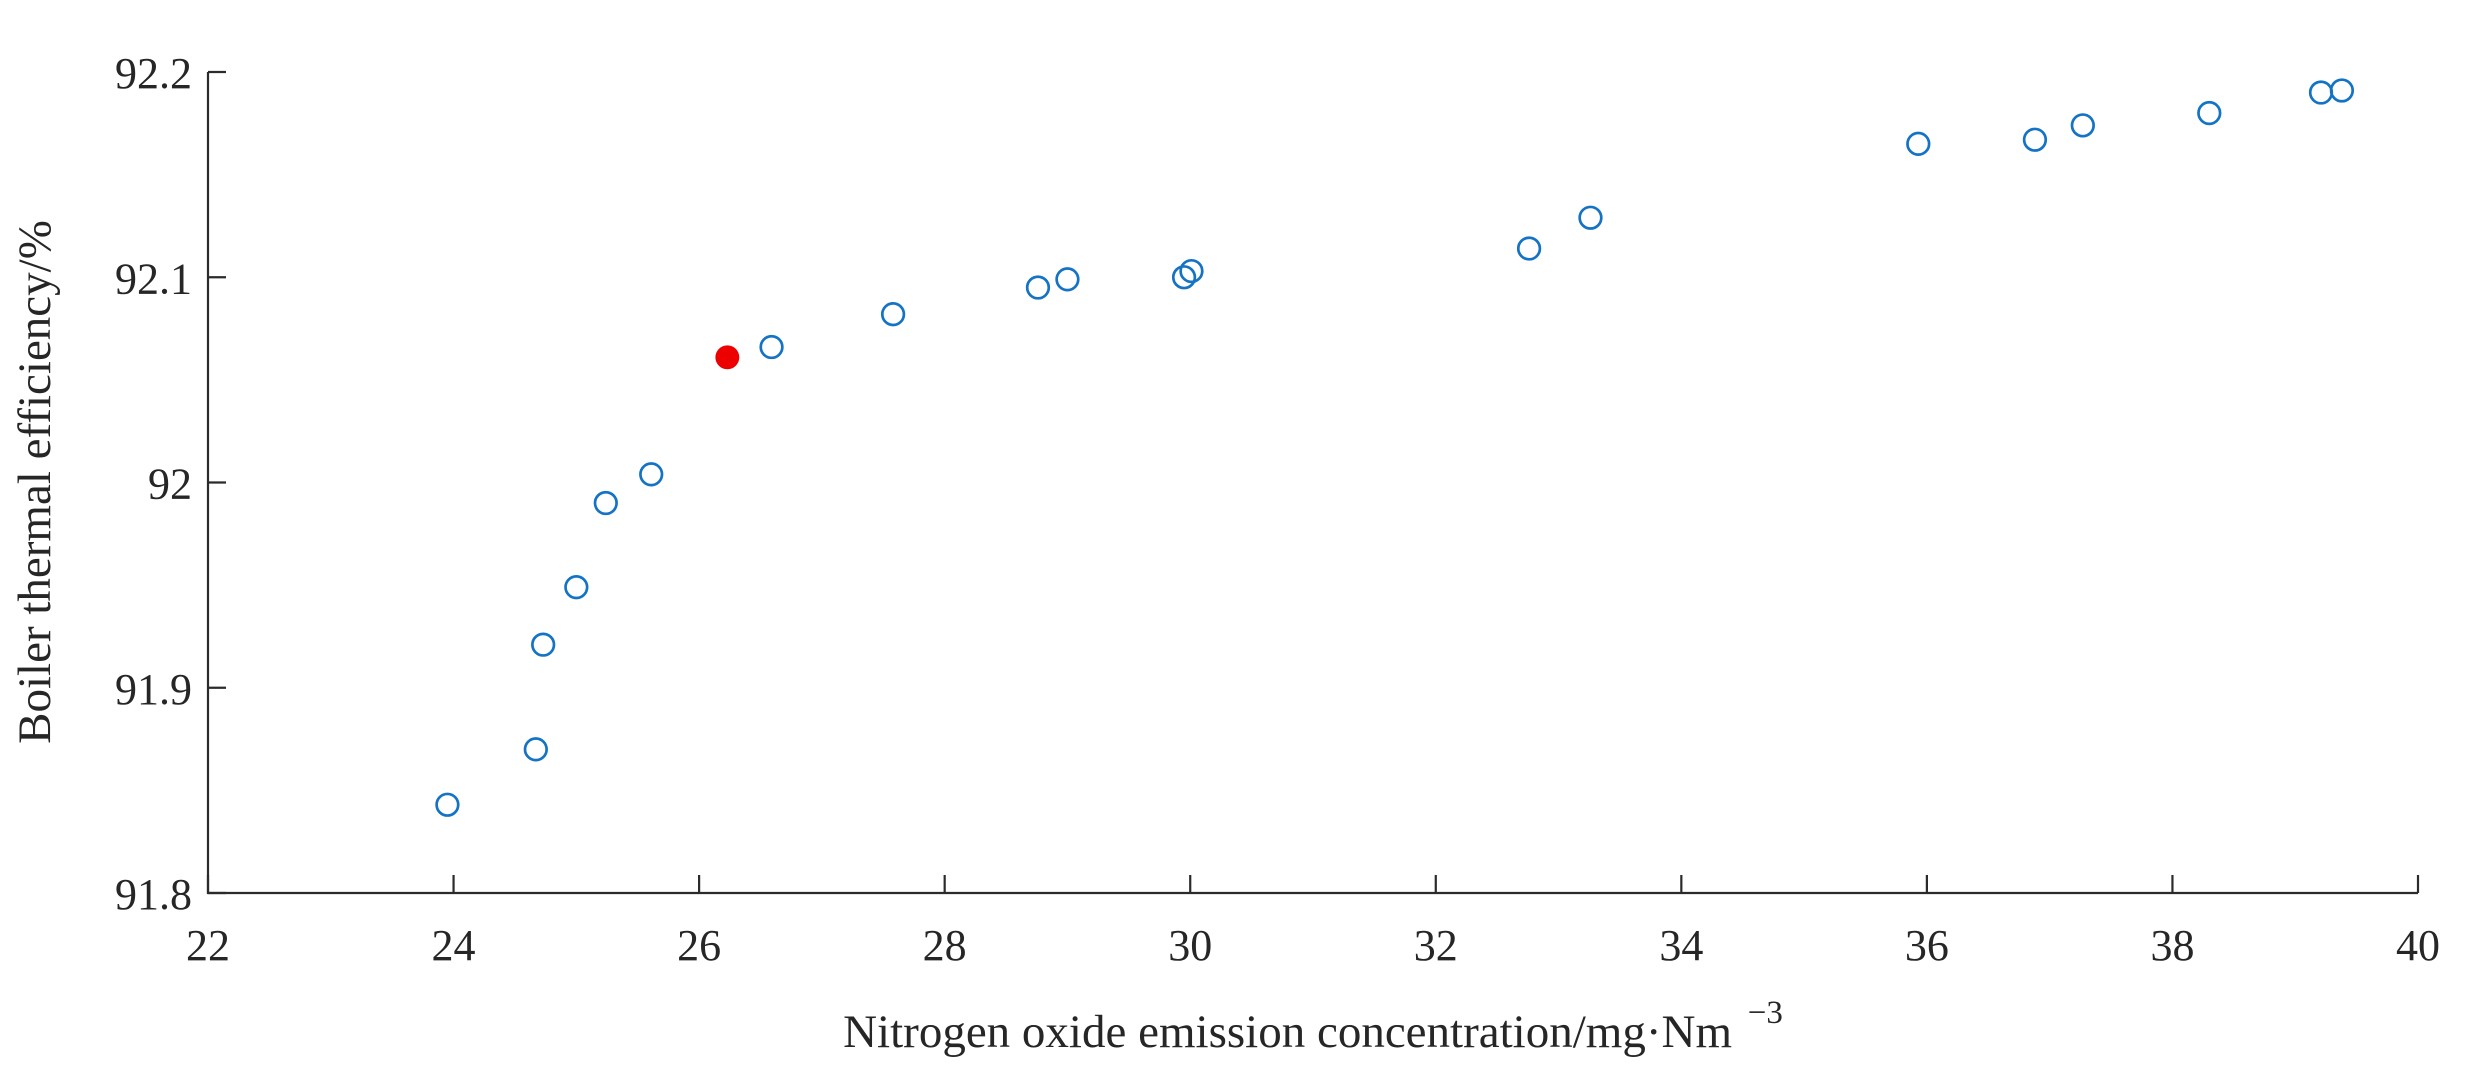 Image resolution: width=2477 pixels, height=1088 pixels. Describe the element at coordinates (1436, 945) in the screenshot. I see `x-tick-label: 32` at that location.